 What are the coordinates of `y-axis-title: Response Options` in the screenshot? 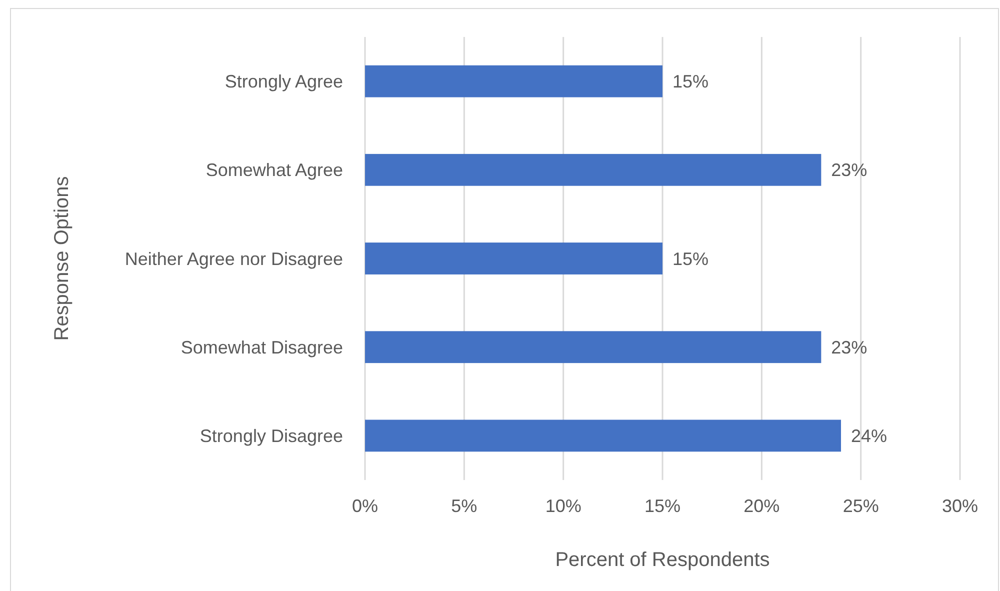 It's located at (62, 258).